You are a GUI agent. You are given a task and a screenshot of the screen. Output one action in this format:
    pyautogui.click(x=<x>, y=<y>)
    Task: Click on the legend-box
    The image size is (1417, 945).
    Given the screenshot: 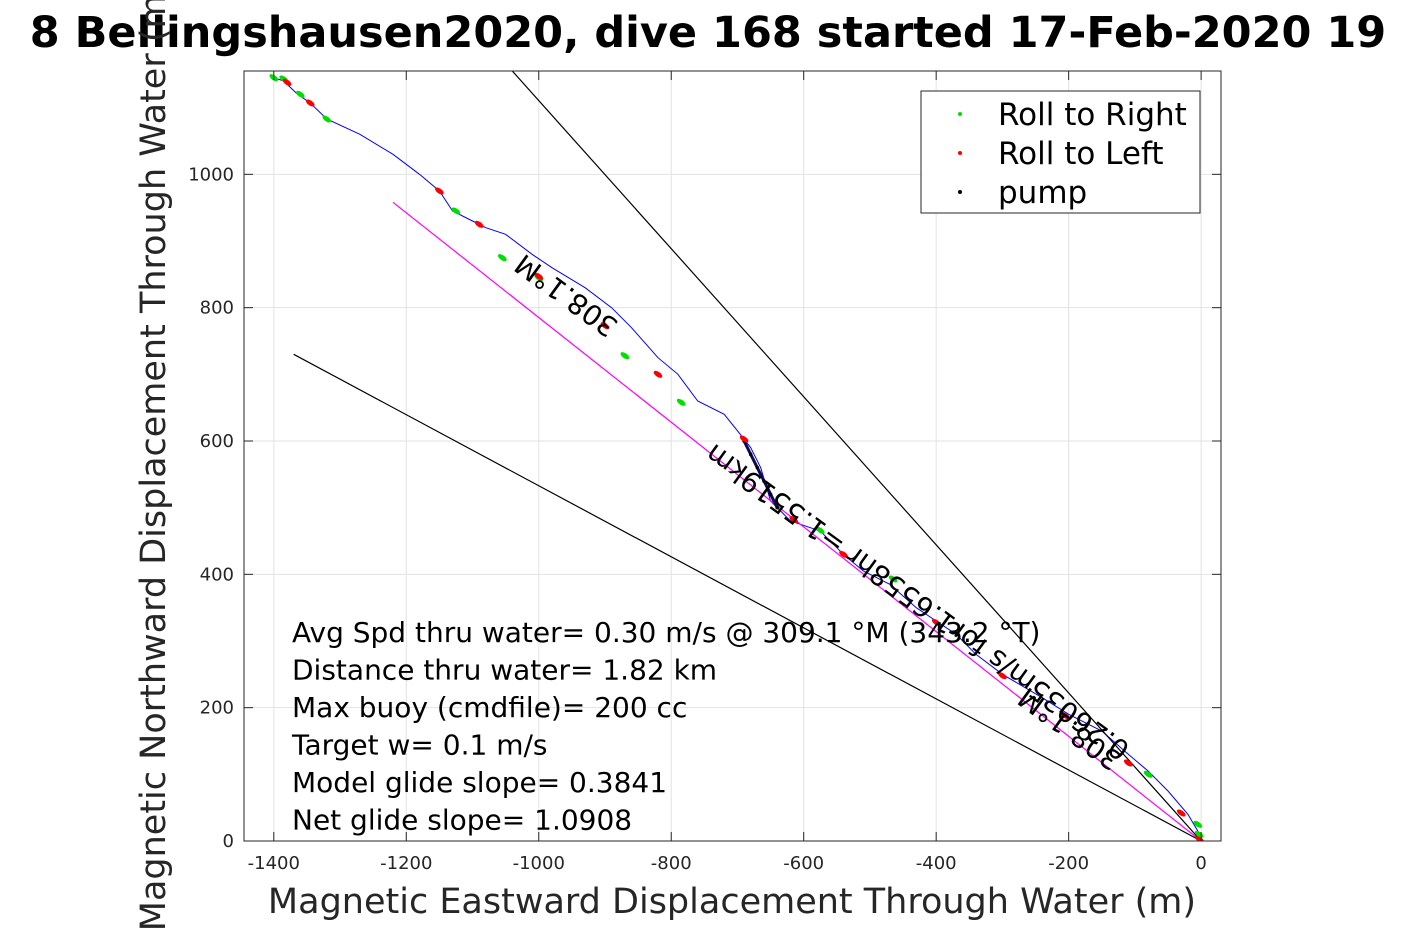 What is the action you would take?
    pyautogui.click(x=1060, y=152)
    